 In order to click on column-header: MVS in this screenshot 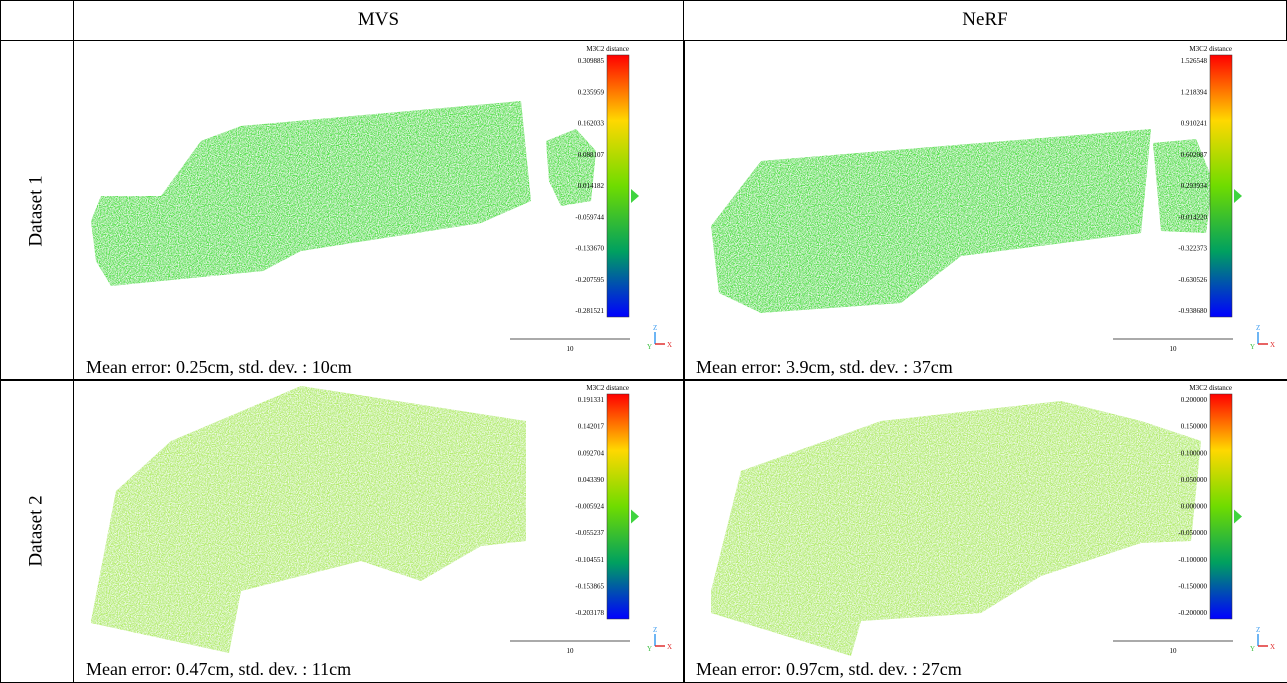, I will do `click(378, 20)`.